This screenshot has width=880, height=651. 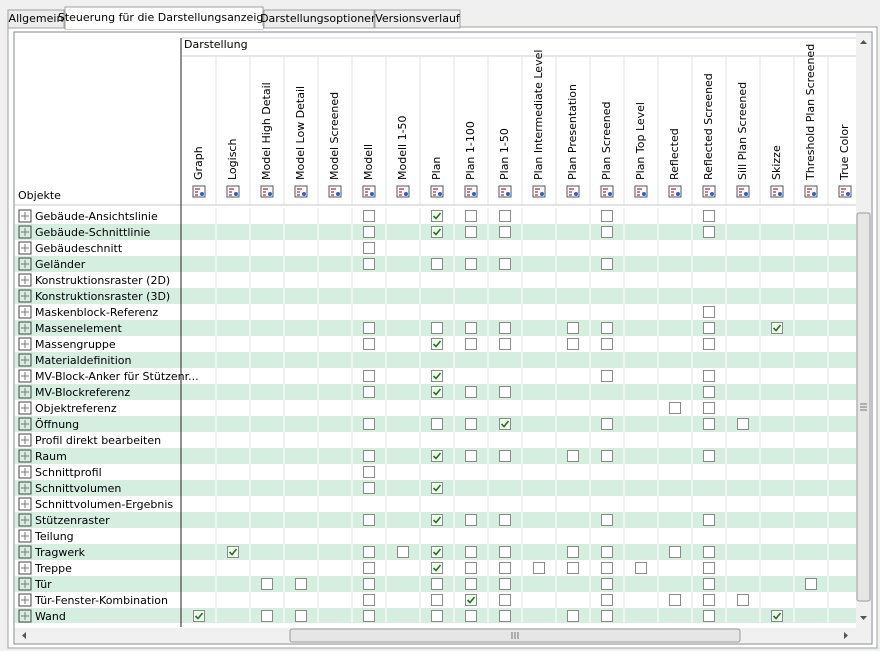 I want to click on column-header: Plan Screened, so click(x=606, y=141).